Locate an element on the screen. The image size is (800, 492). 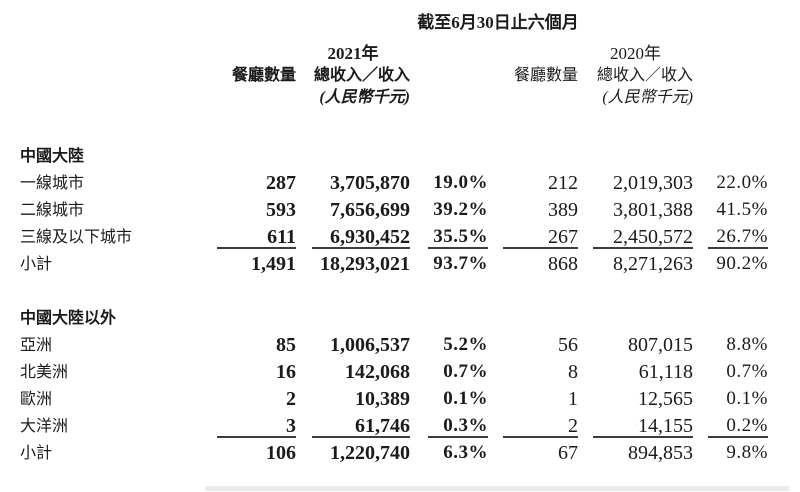
revenue-2020-cell: 3,801,388 is located at coordinates (653, 210).